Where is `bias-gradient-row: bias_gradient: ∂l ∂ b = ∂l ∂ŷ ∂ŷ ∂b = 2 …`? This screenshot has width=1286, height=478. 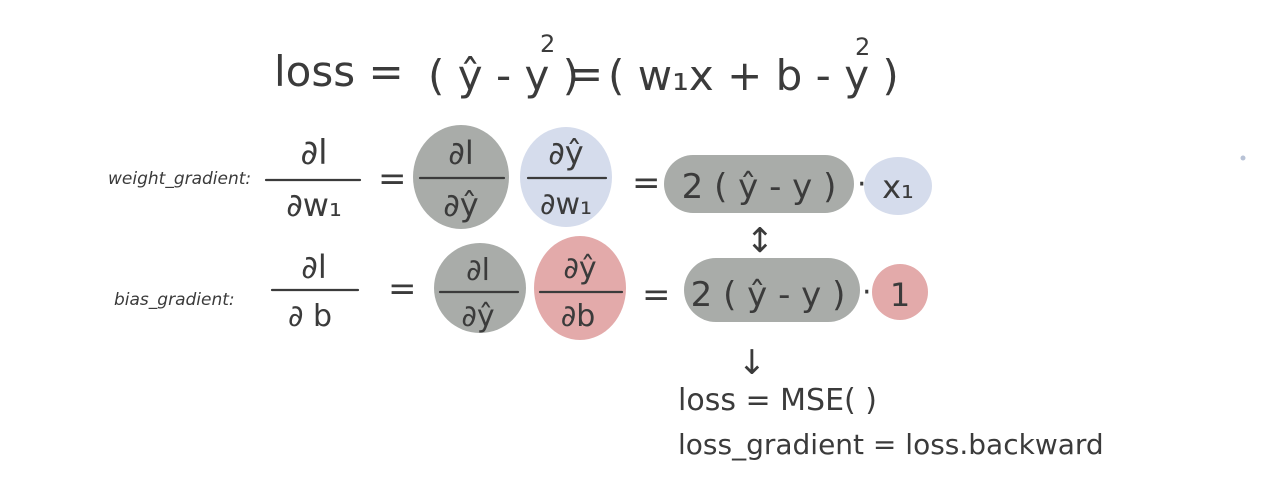
bias-gradient-row: bias_gradient: ∂l ∂ b = ∂l ∂ŷ ∂ŷ ∂b = 2 … is located at coordinates (512, 291).